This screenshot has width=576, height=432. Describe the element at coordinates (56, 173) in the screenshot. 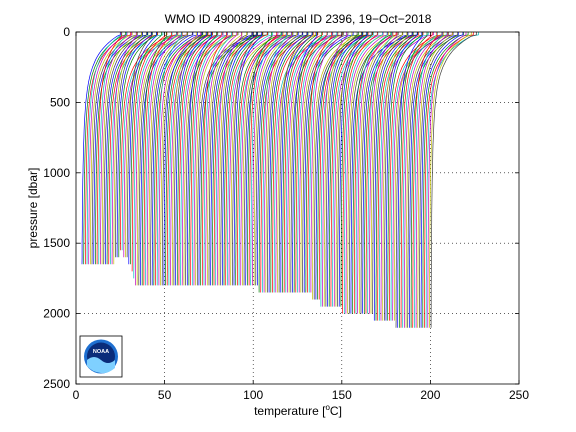

I see `y-tick-label: 1000` at that location.